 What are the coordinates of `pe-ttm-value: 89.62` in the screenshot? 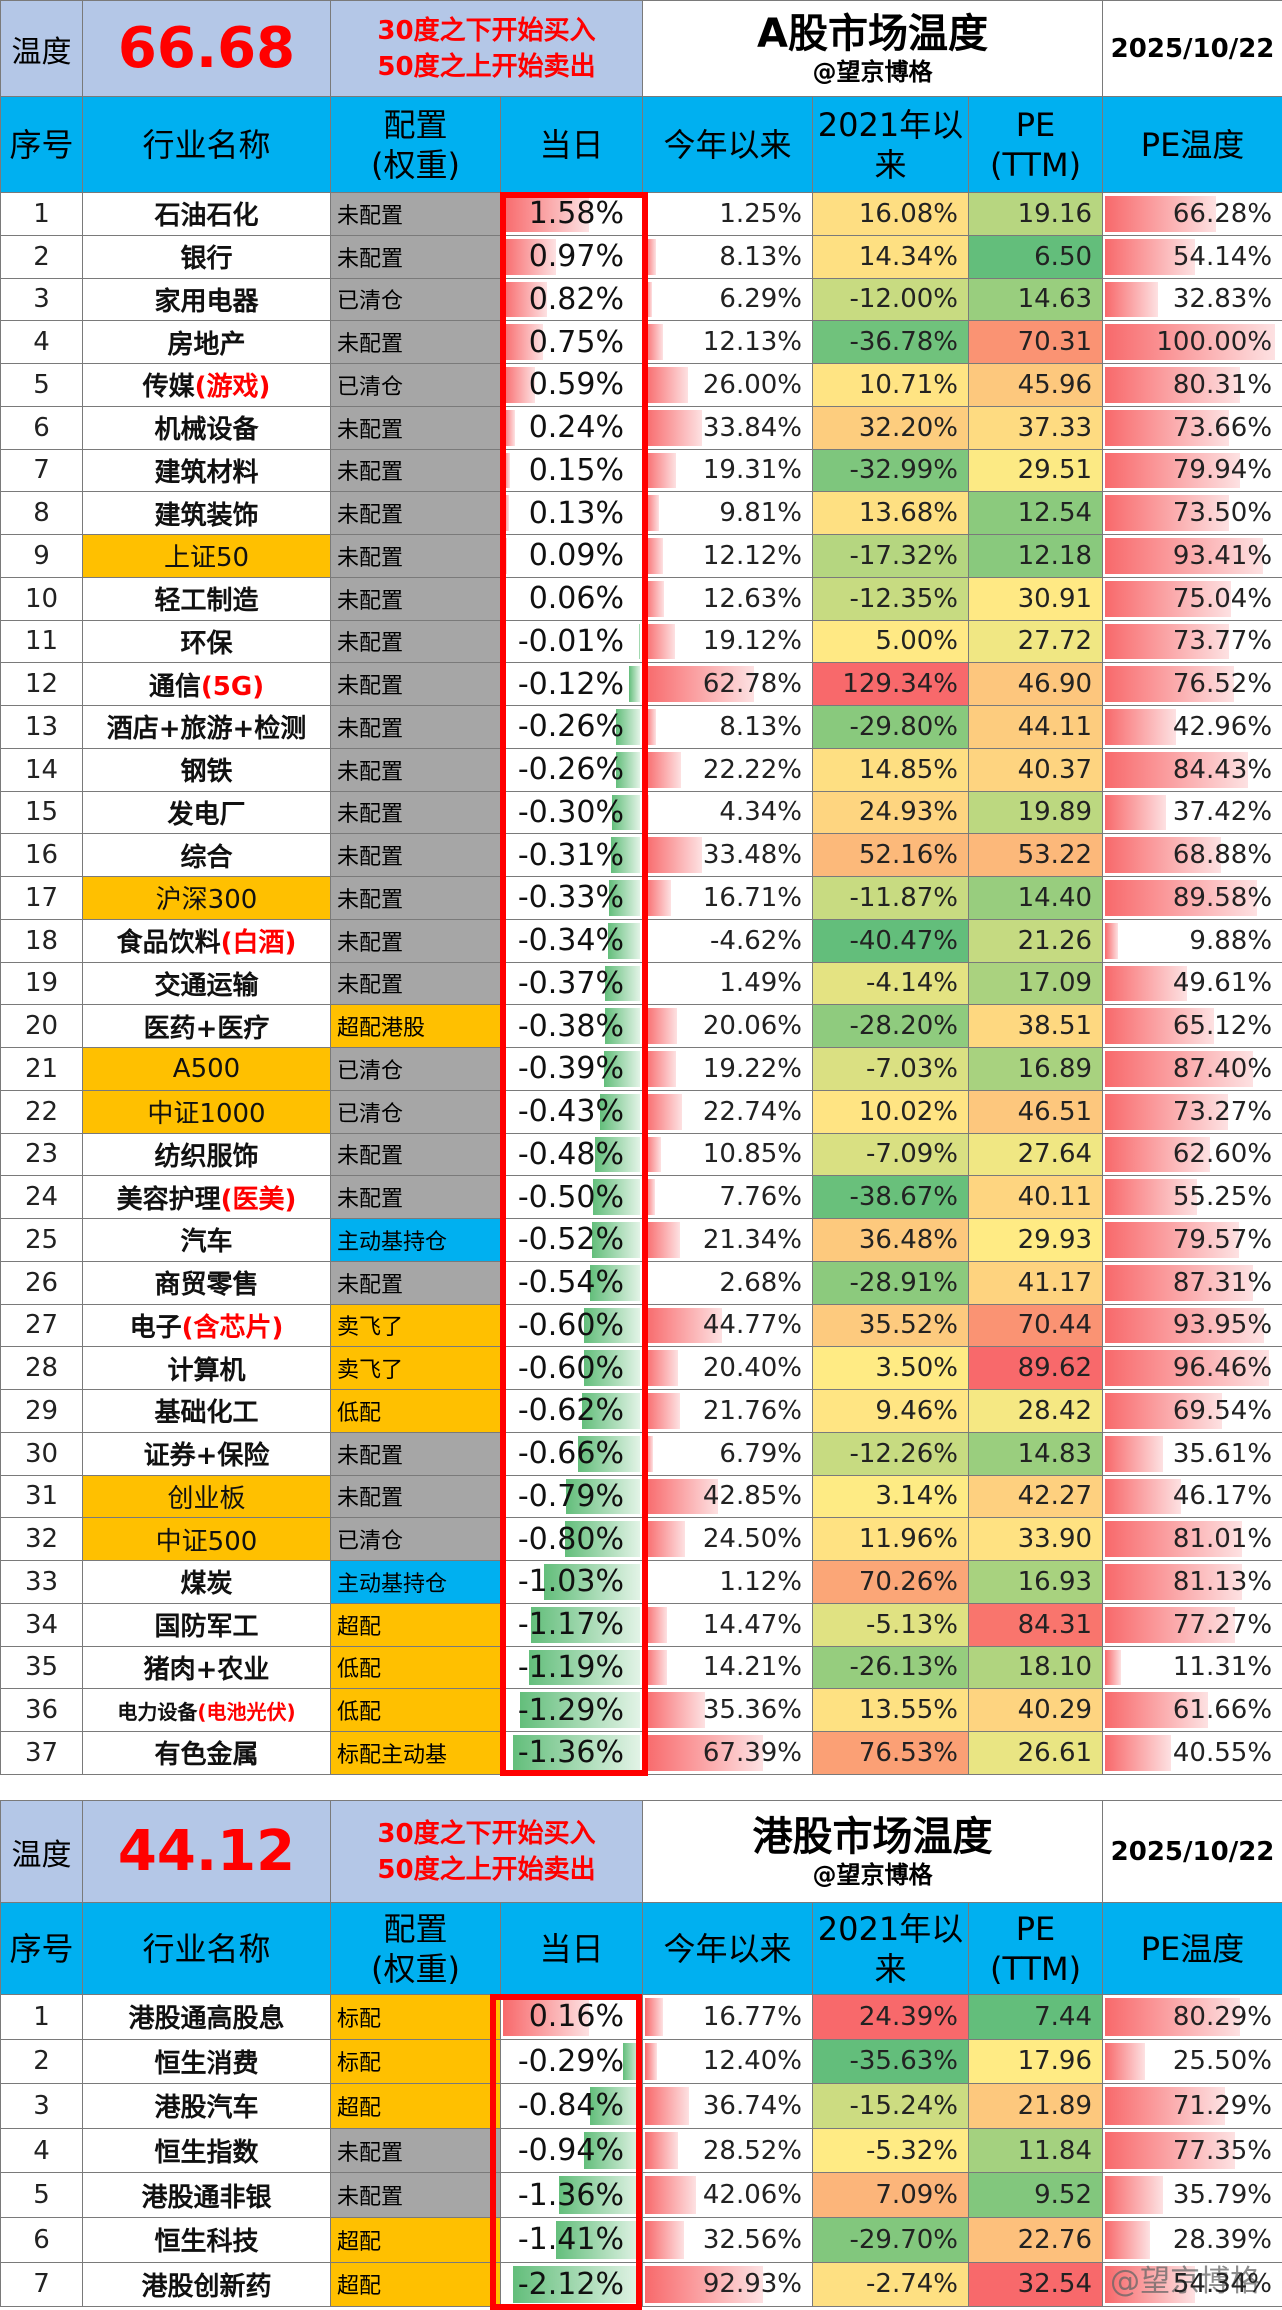 It's located at (1055, 1368).